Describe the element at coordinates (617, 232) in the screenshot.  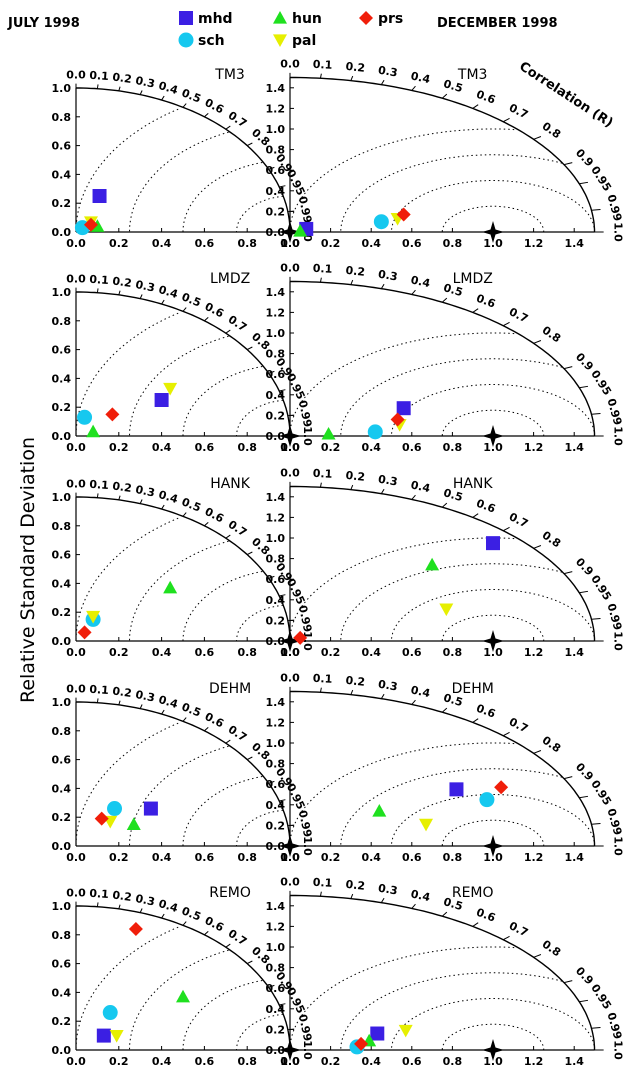
I see `correlation-label: 1.0` at that location.